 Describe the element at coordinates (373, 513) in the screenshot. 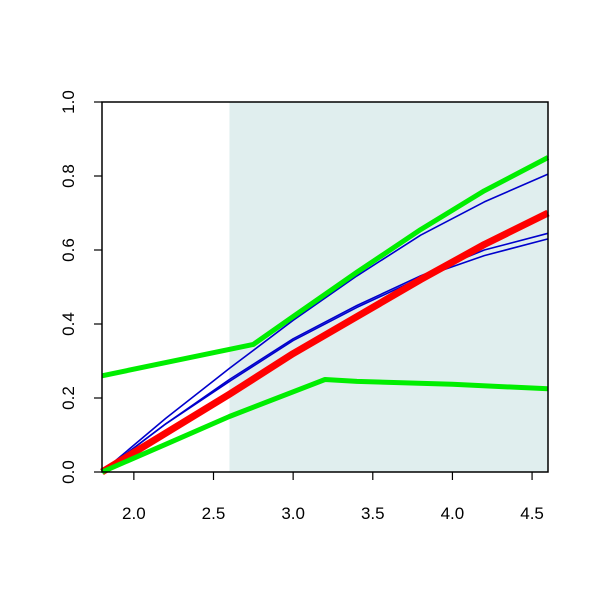

I see `x-tick-label: 3.5` at that location.